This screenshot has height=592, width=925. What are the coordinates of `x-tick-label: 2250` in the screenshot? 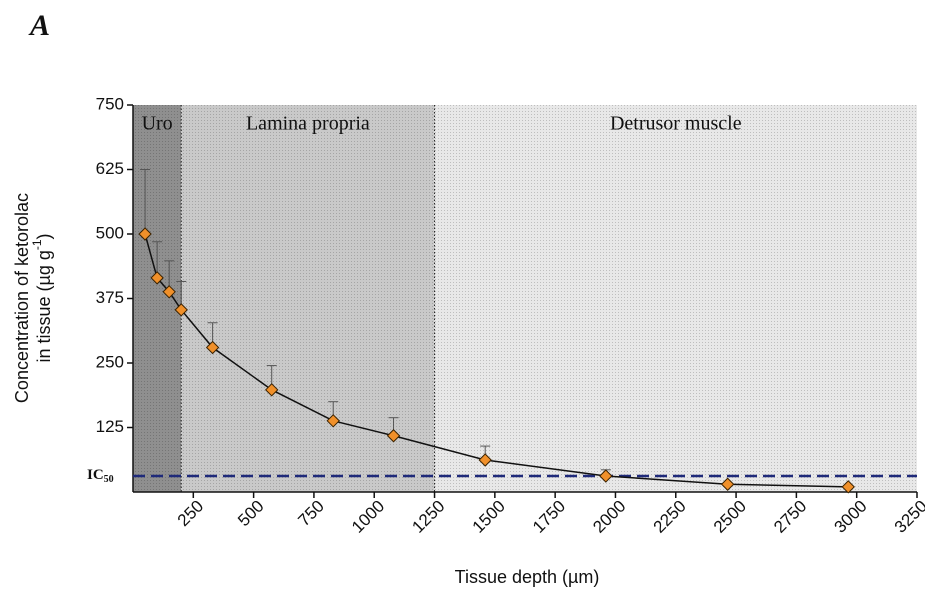 It's located at (670, 517).